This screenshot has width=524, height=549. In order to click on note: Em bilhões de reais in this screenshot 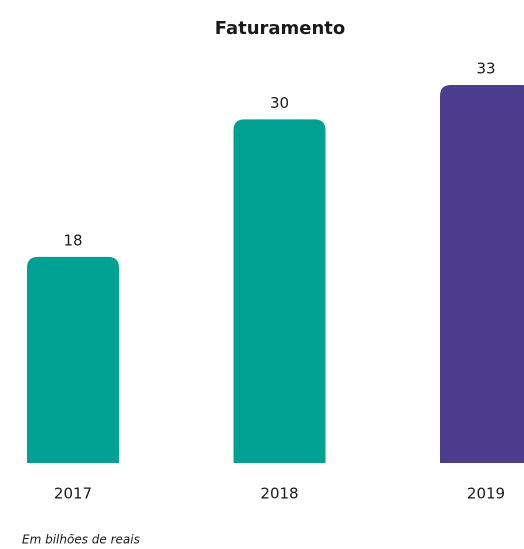, I will do `click(81, 540)`.